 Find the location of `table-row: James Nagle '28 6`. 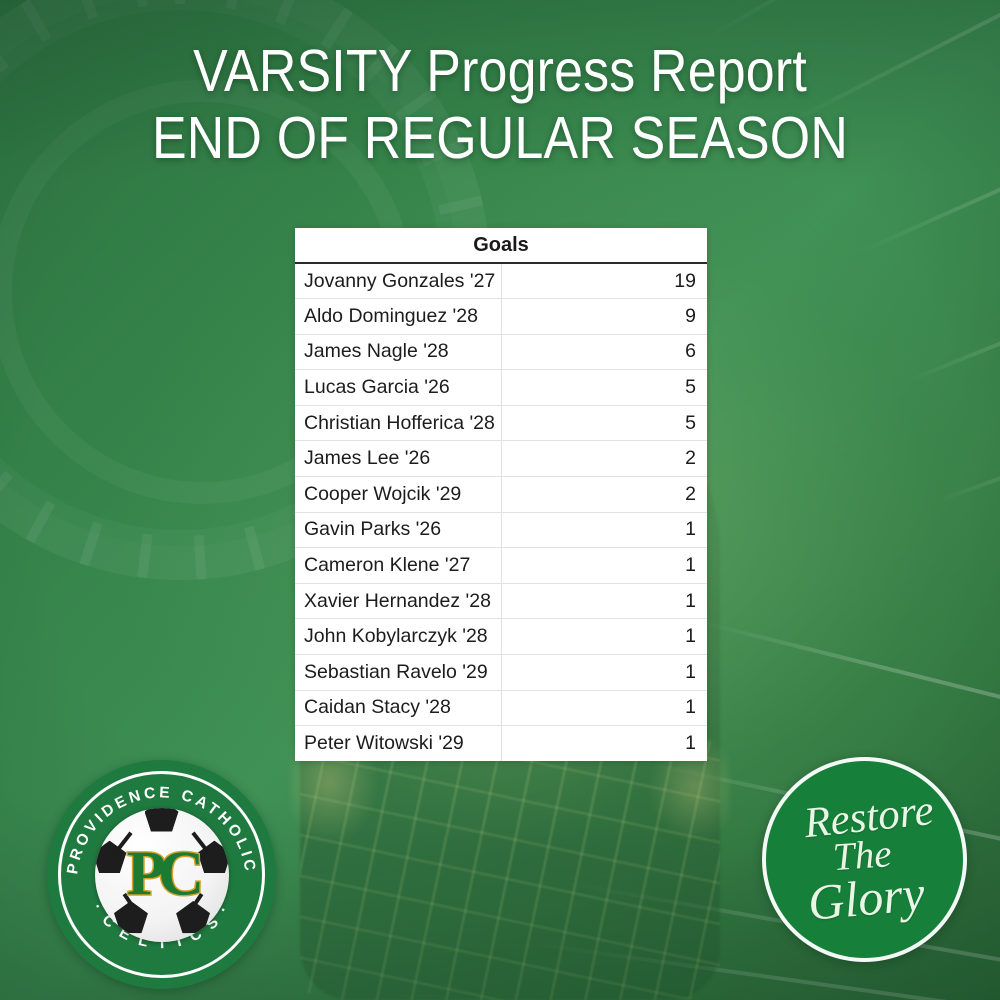

table-row: James Nagle '28 6 is located at coordinates (501, 352).